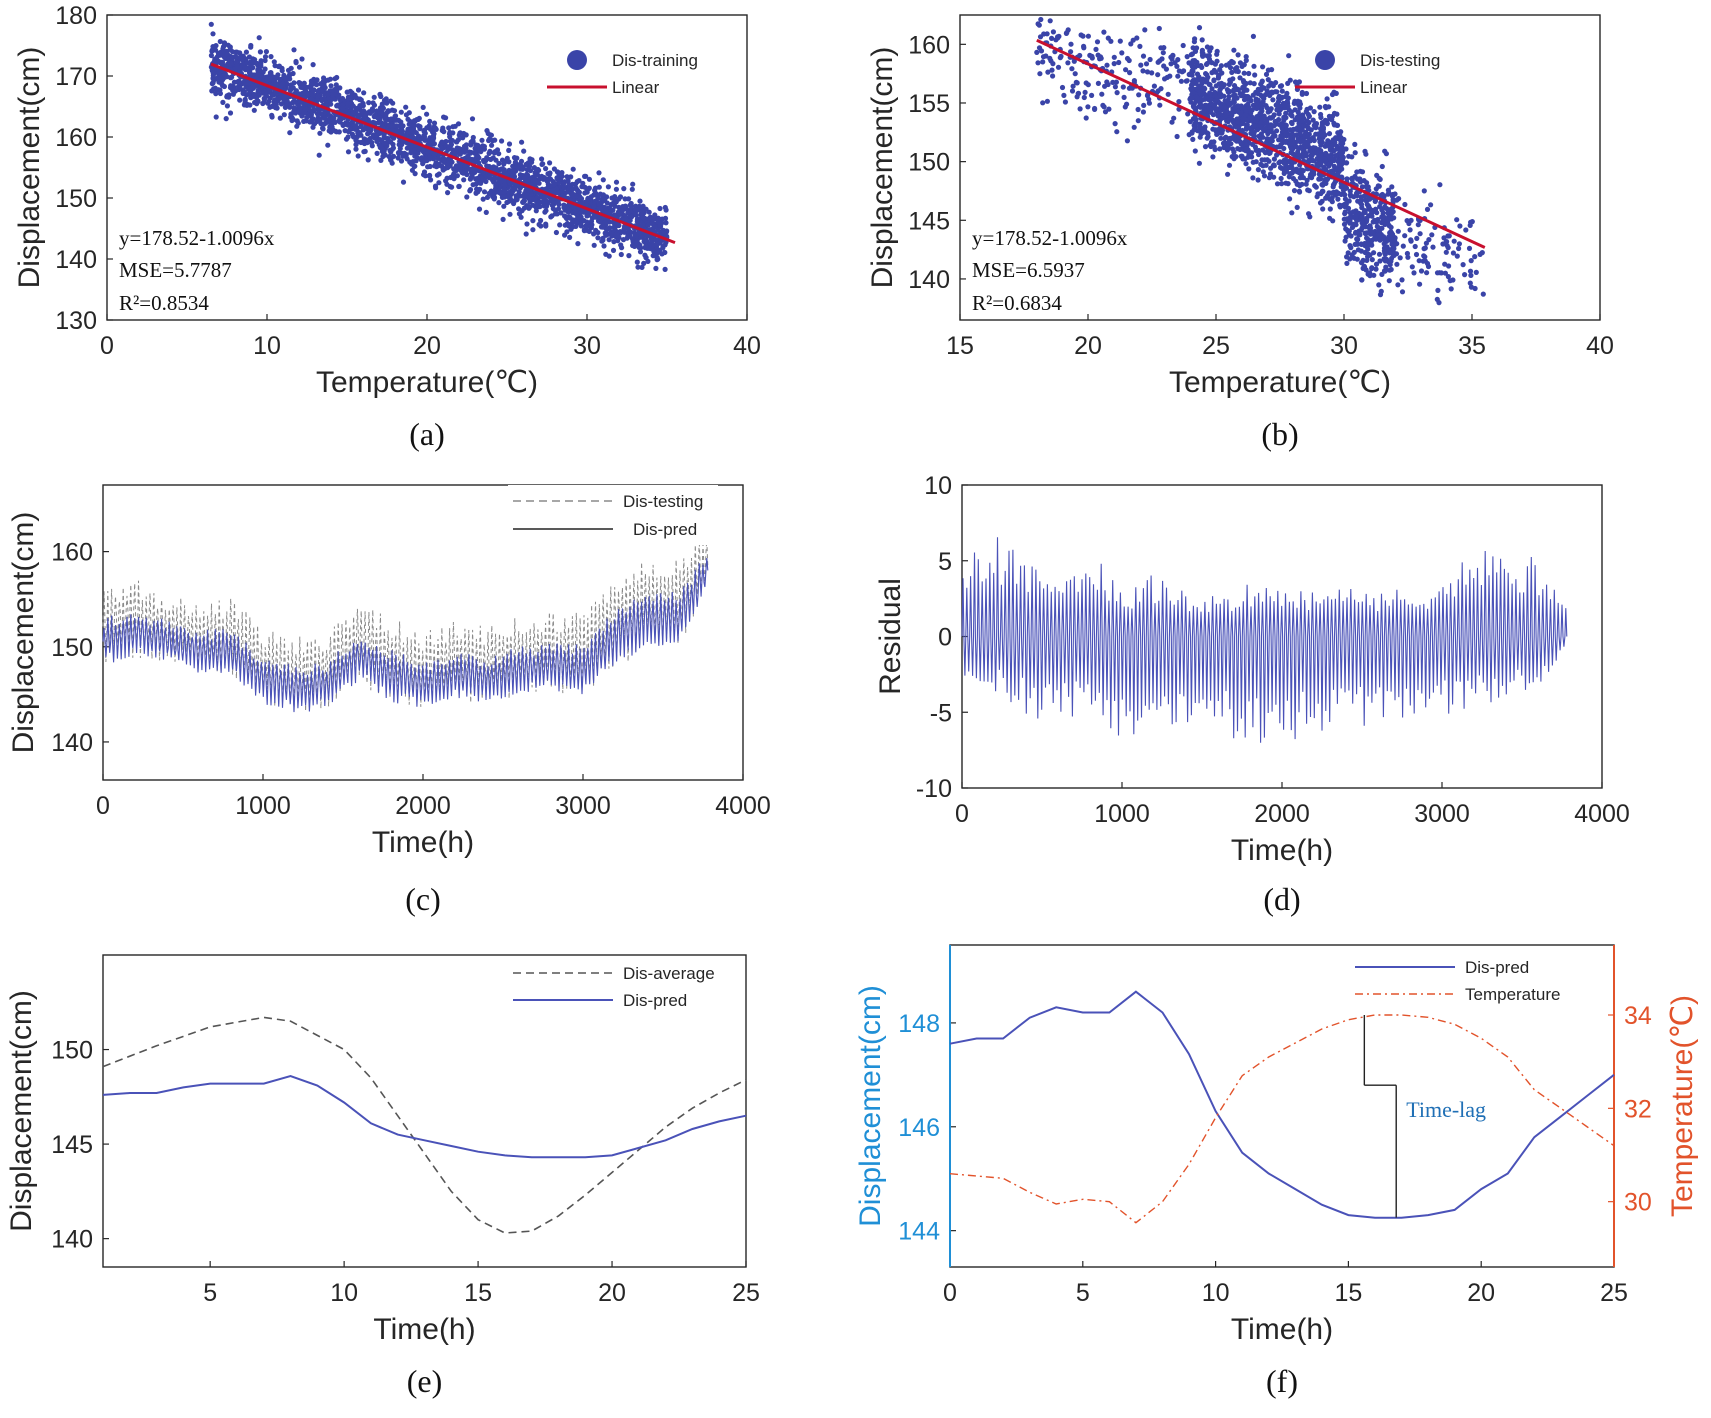 The width and height of the screenshot is (1711, 1418). Describe the element at coordinates (427, 382) in the screenshot. I see `x-axis-label: Temperature(℃)` at that location.